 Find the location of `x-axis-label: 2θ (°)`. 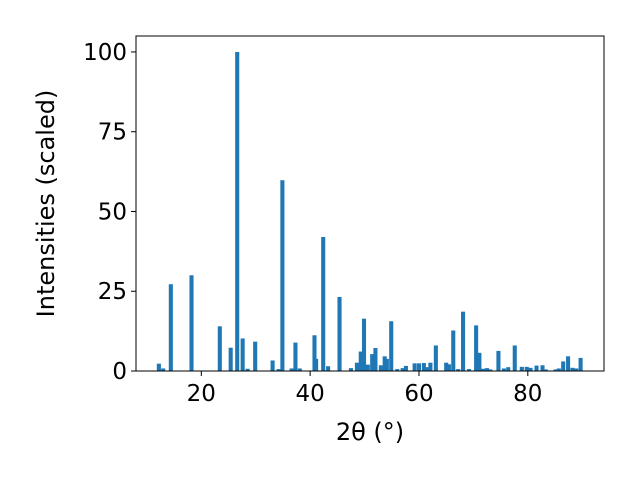

x-axis-label: 2θ (°) is located at coordinates (370, 432).